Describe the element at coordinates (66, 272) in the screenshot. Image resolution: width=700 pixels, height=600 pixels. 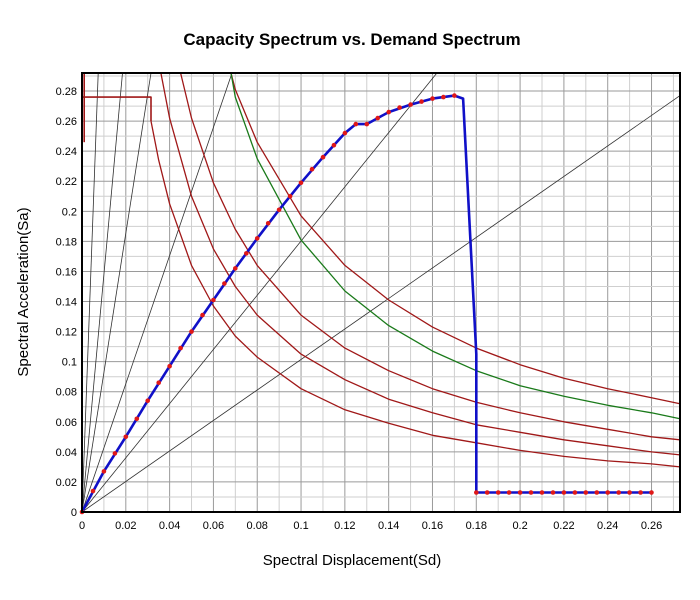
I see `y-tick-label: 0.16` at that location.